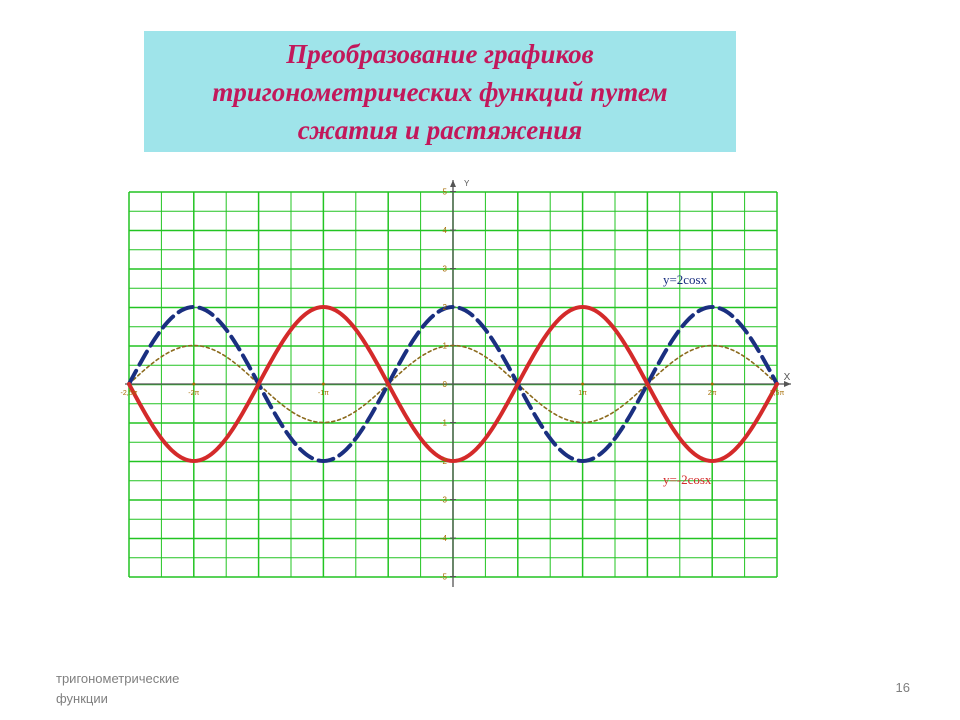 This screenshot has height=720, width=960. I want to click on x-tick-label: -2π, so click(193, 393).